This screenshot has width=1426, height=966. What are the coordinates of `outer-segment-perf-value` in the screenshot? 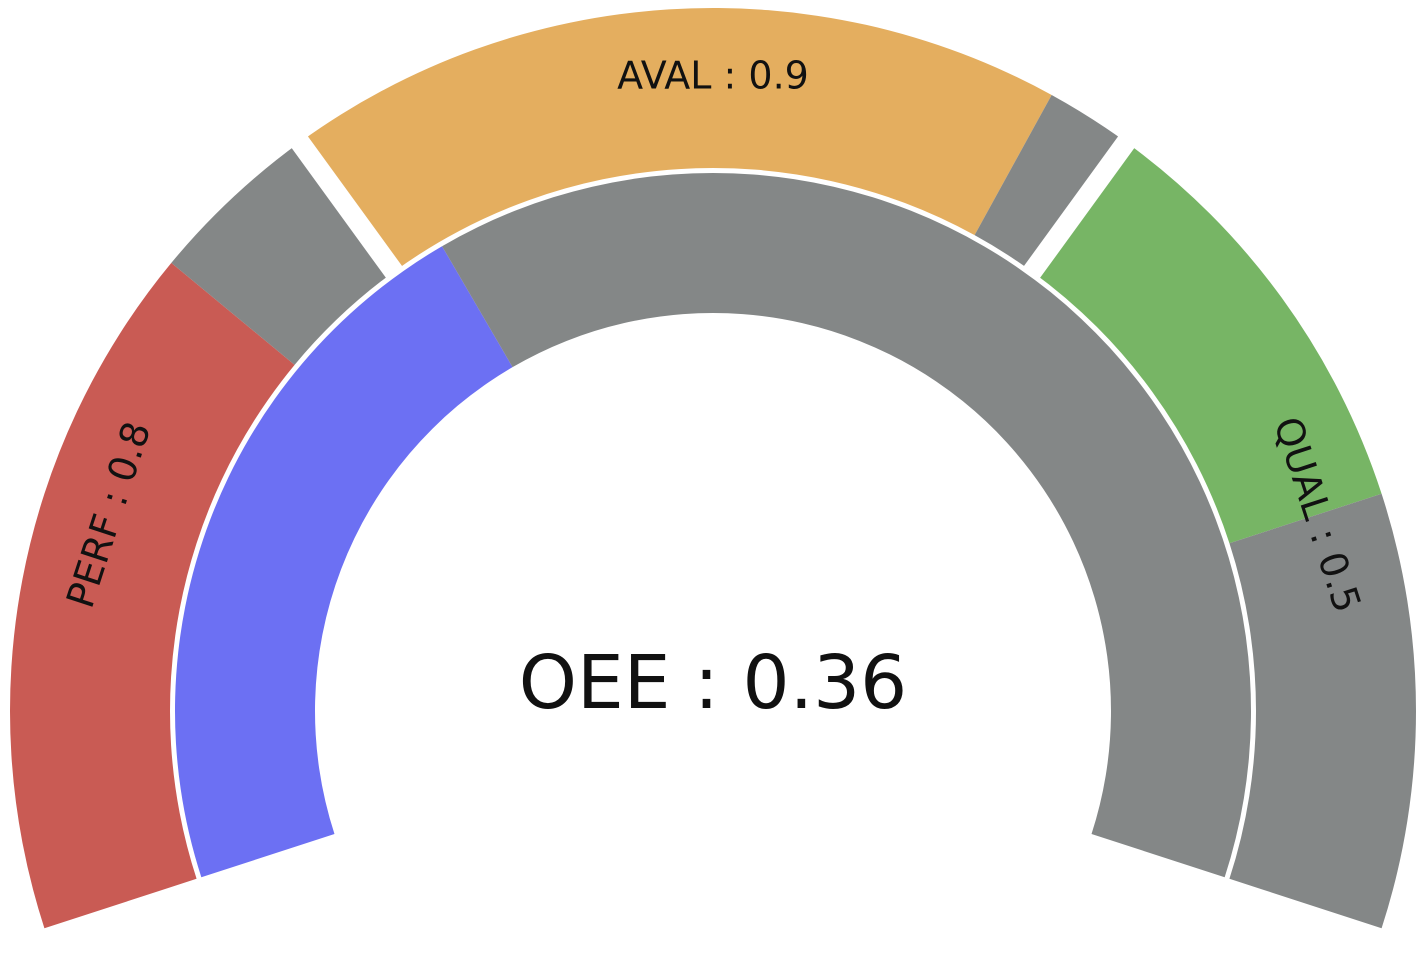 It's located at (152, 595).